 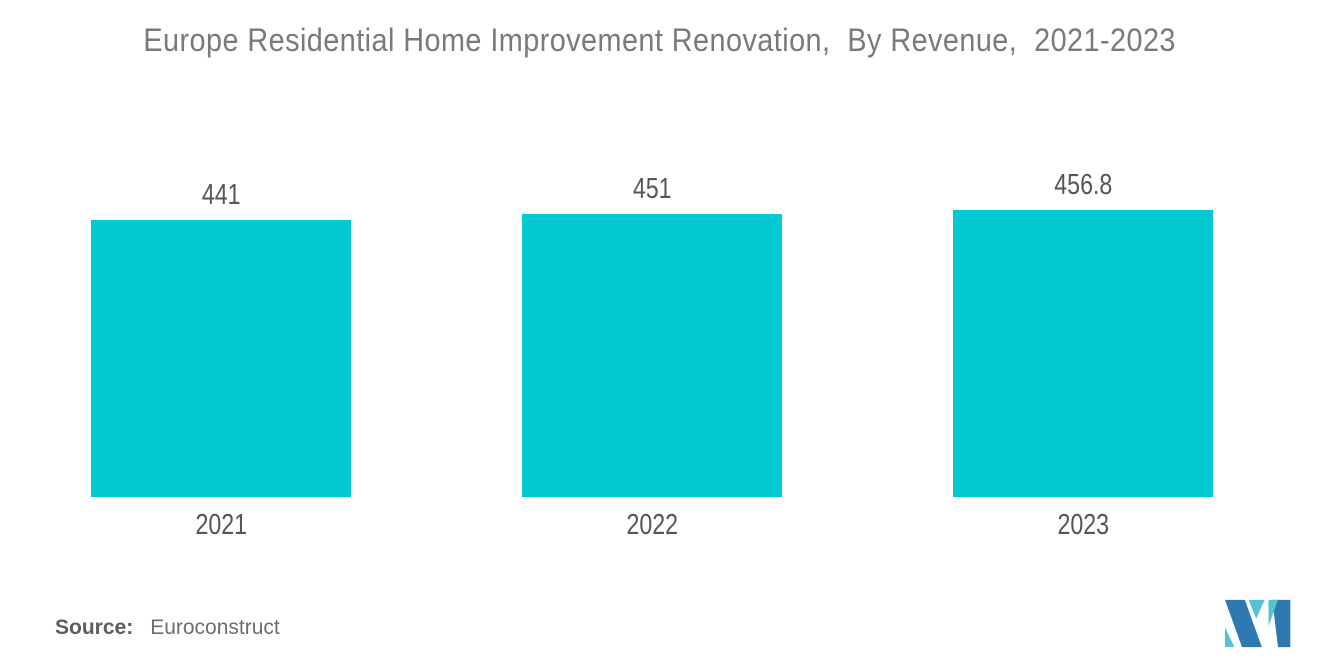 What do you see at coordinates (652, 189) in the screenshot?
I see `value-label-2022: 451` at bounding box center [652, 189].